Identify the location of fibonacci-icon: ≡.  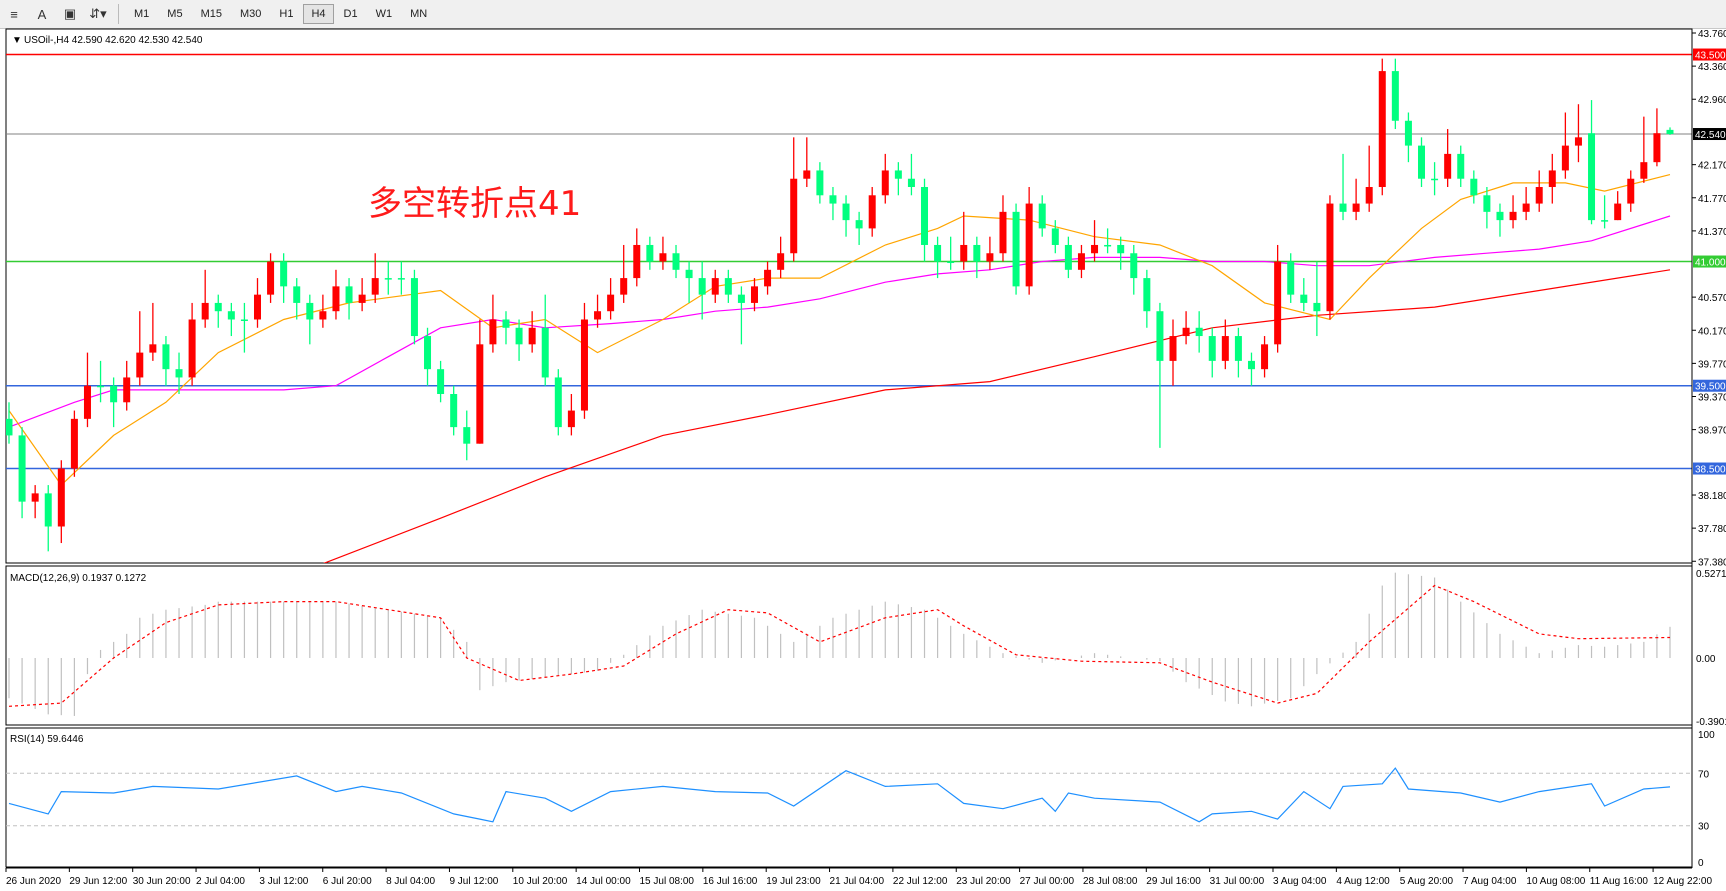
(14, 14).